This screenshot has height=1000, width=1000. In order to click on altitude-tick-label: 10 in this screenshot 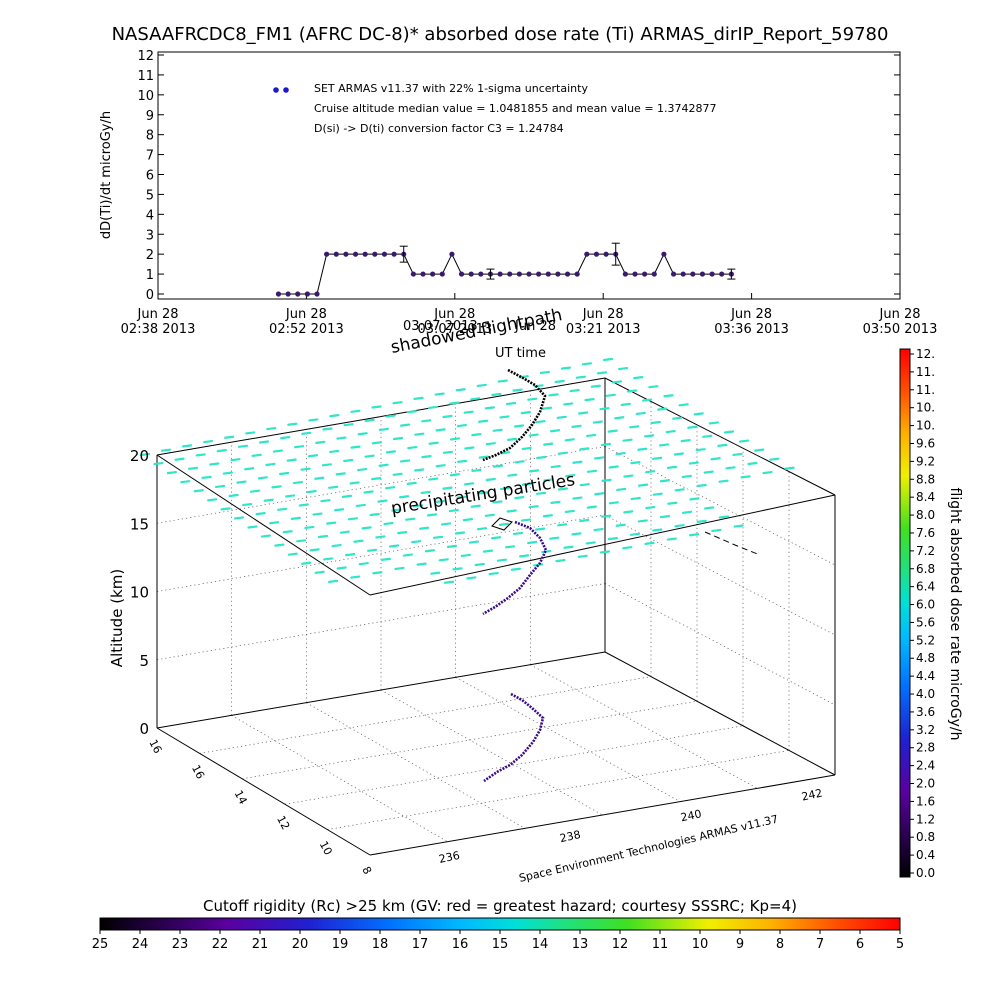, I will do `click(139, 593)`.